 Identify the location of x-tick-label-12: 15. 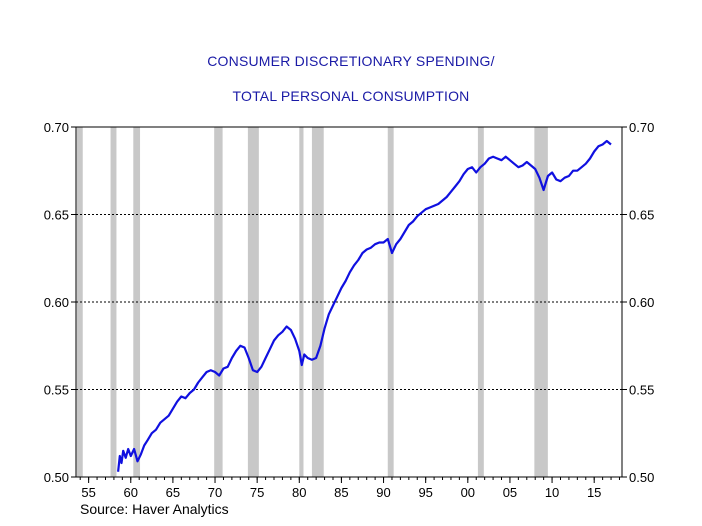
(594, 492).